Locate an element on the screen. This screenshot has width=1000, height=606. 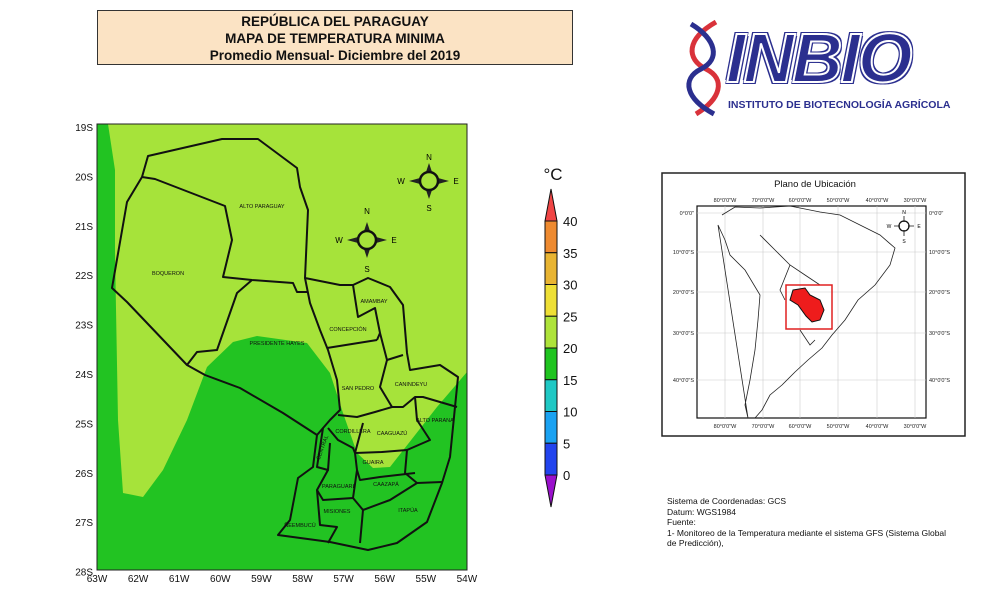
dept-label: PRESIDENTE HAYES is located at coordinates (277, 344).